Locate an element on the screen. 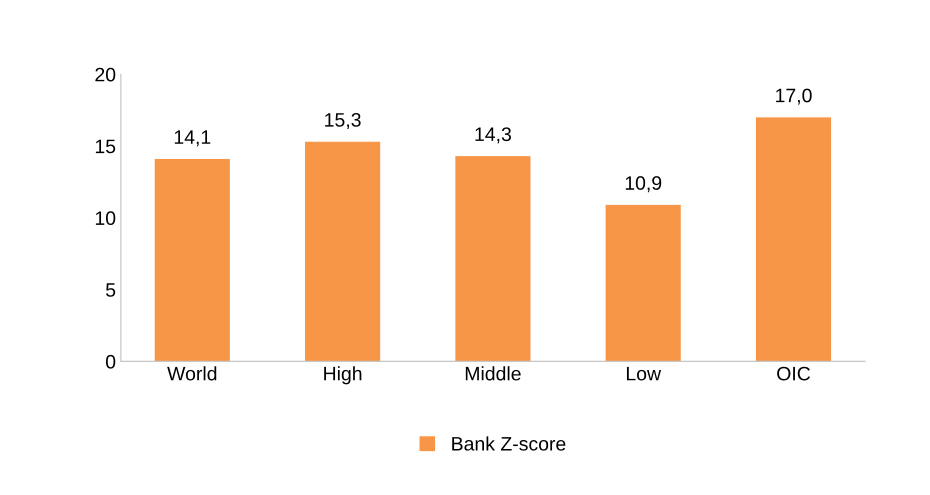  data-label: 14,3 is located at coordinates (493, 135).